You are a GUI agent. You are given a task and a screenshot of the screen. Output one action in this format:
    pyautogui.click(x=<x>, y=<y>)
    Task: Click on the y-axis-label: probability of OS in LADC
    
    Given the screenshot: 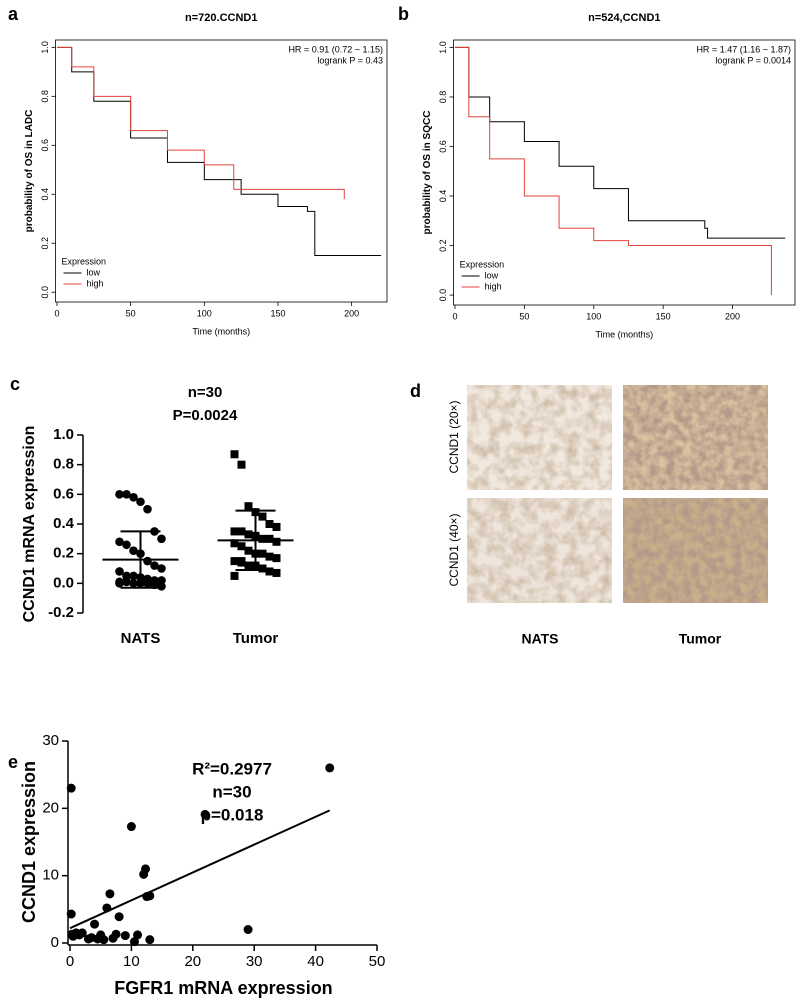 What is the action you would take?
    pyautogui.click(x=29, y=171)
    